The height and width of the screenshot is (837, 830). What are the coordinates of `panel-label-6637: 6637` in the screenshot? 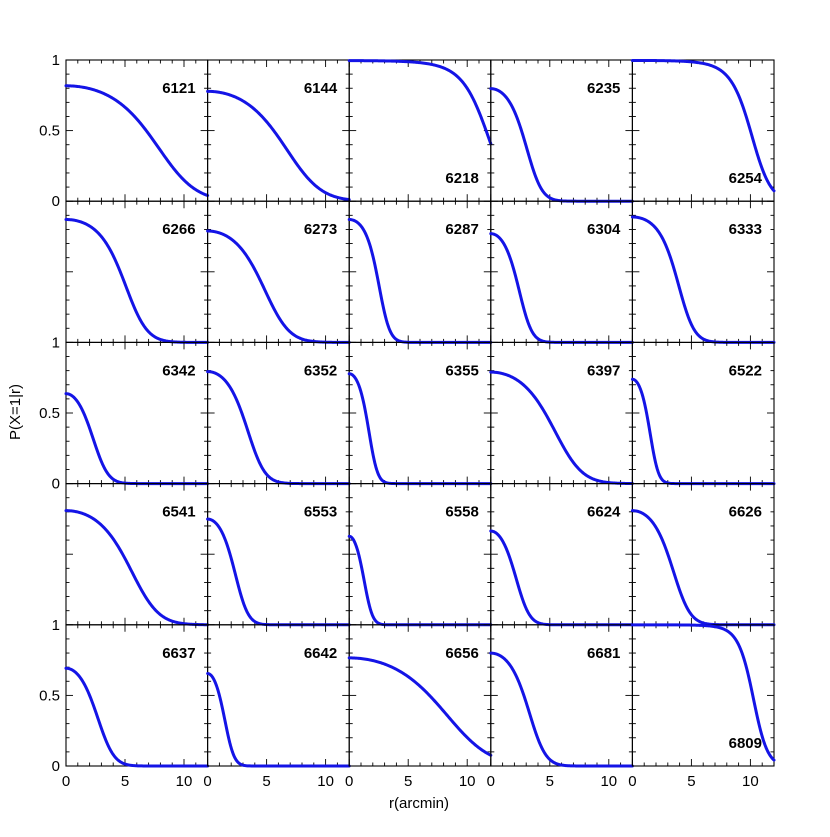 It's located at (178, 653).